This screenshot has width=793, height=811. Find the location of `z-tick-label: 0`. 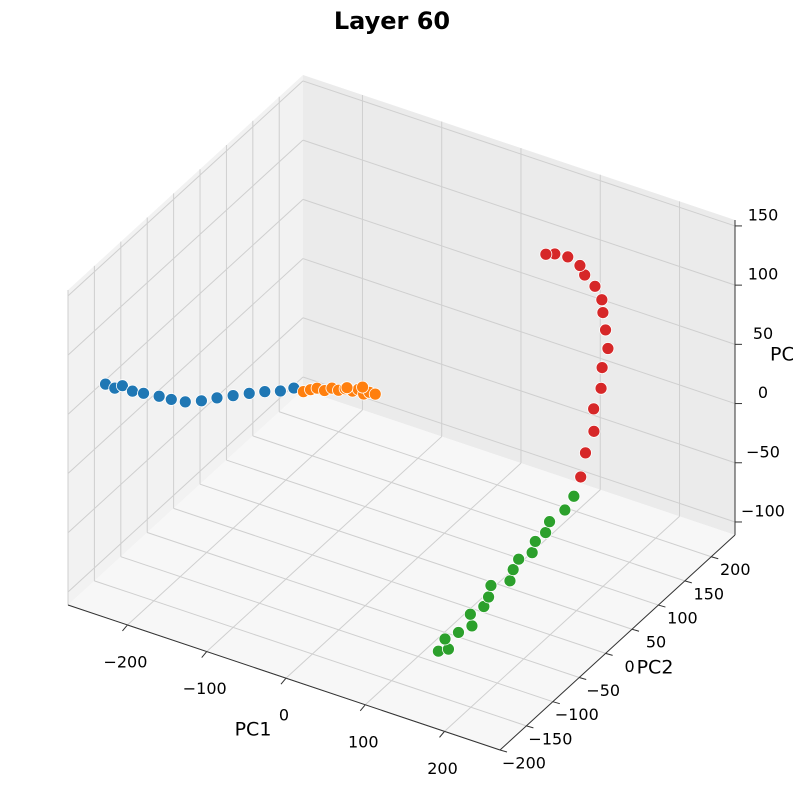

z-tick-label: 0 is located at coordinates (763, 392).